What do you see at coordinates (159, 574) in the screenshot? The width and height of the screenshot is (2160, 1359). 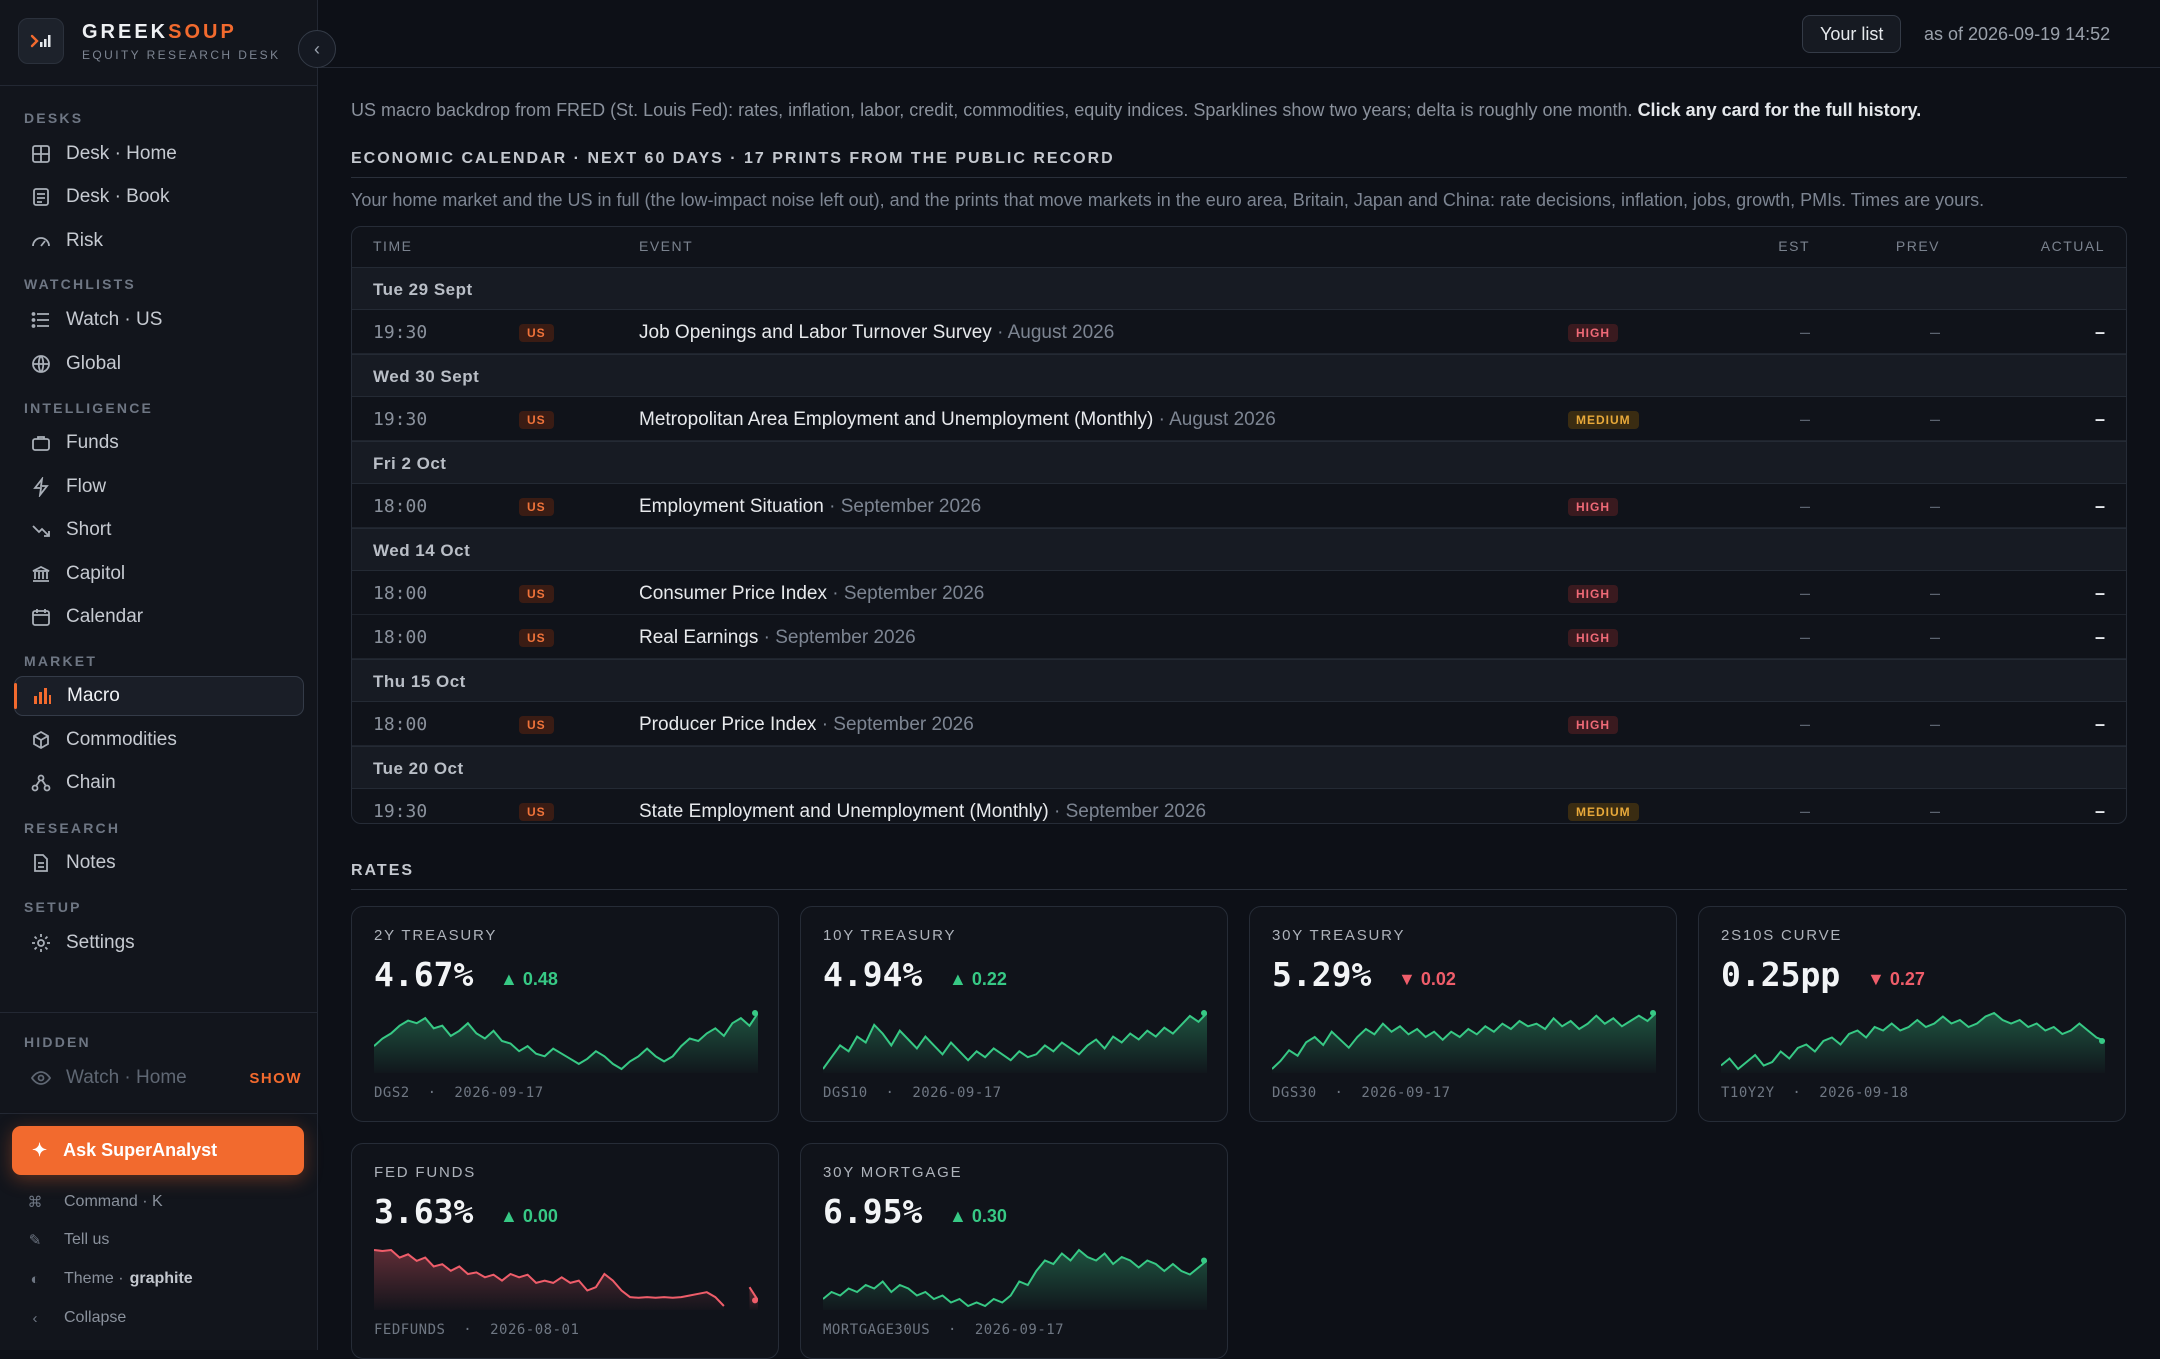 I see `sidebar-item-capitol: Capitol` at bounding box center [159, 574].